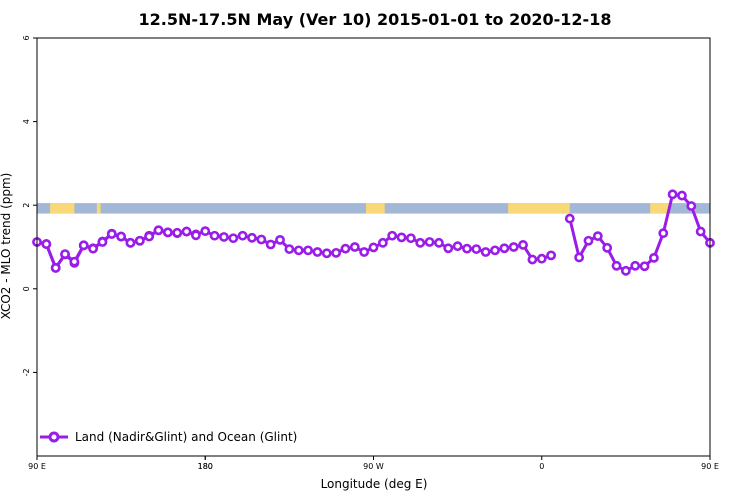 The width and height of the screenshot is (750, 500). I want to click on y-tick-label: 0, so click(26, 288).